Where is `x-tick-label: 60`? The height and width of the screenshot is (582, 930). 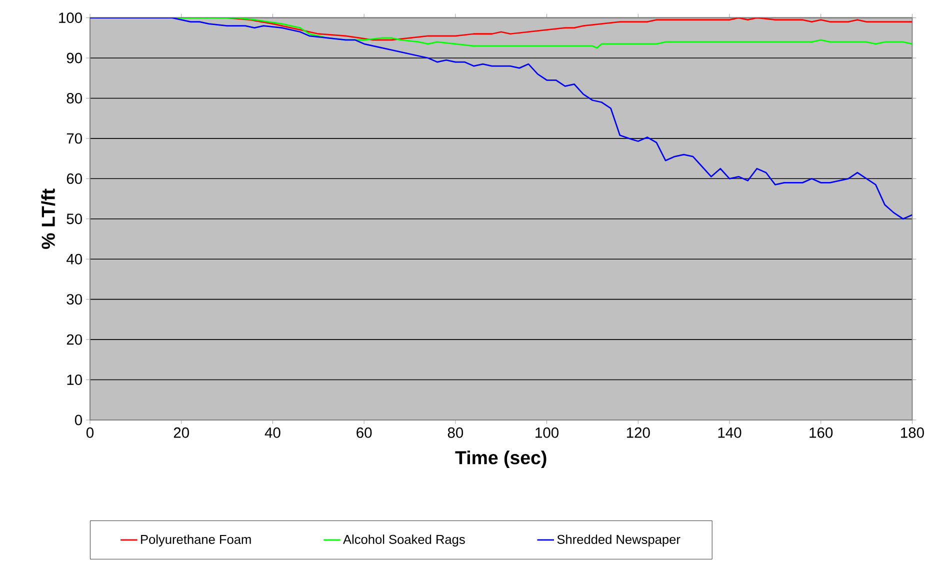
x-tick-label: 60 is located at coordinates (364, 432).